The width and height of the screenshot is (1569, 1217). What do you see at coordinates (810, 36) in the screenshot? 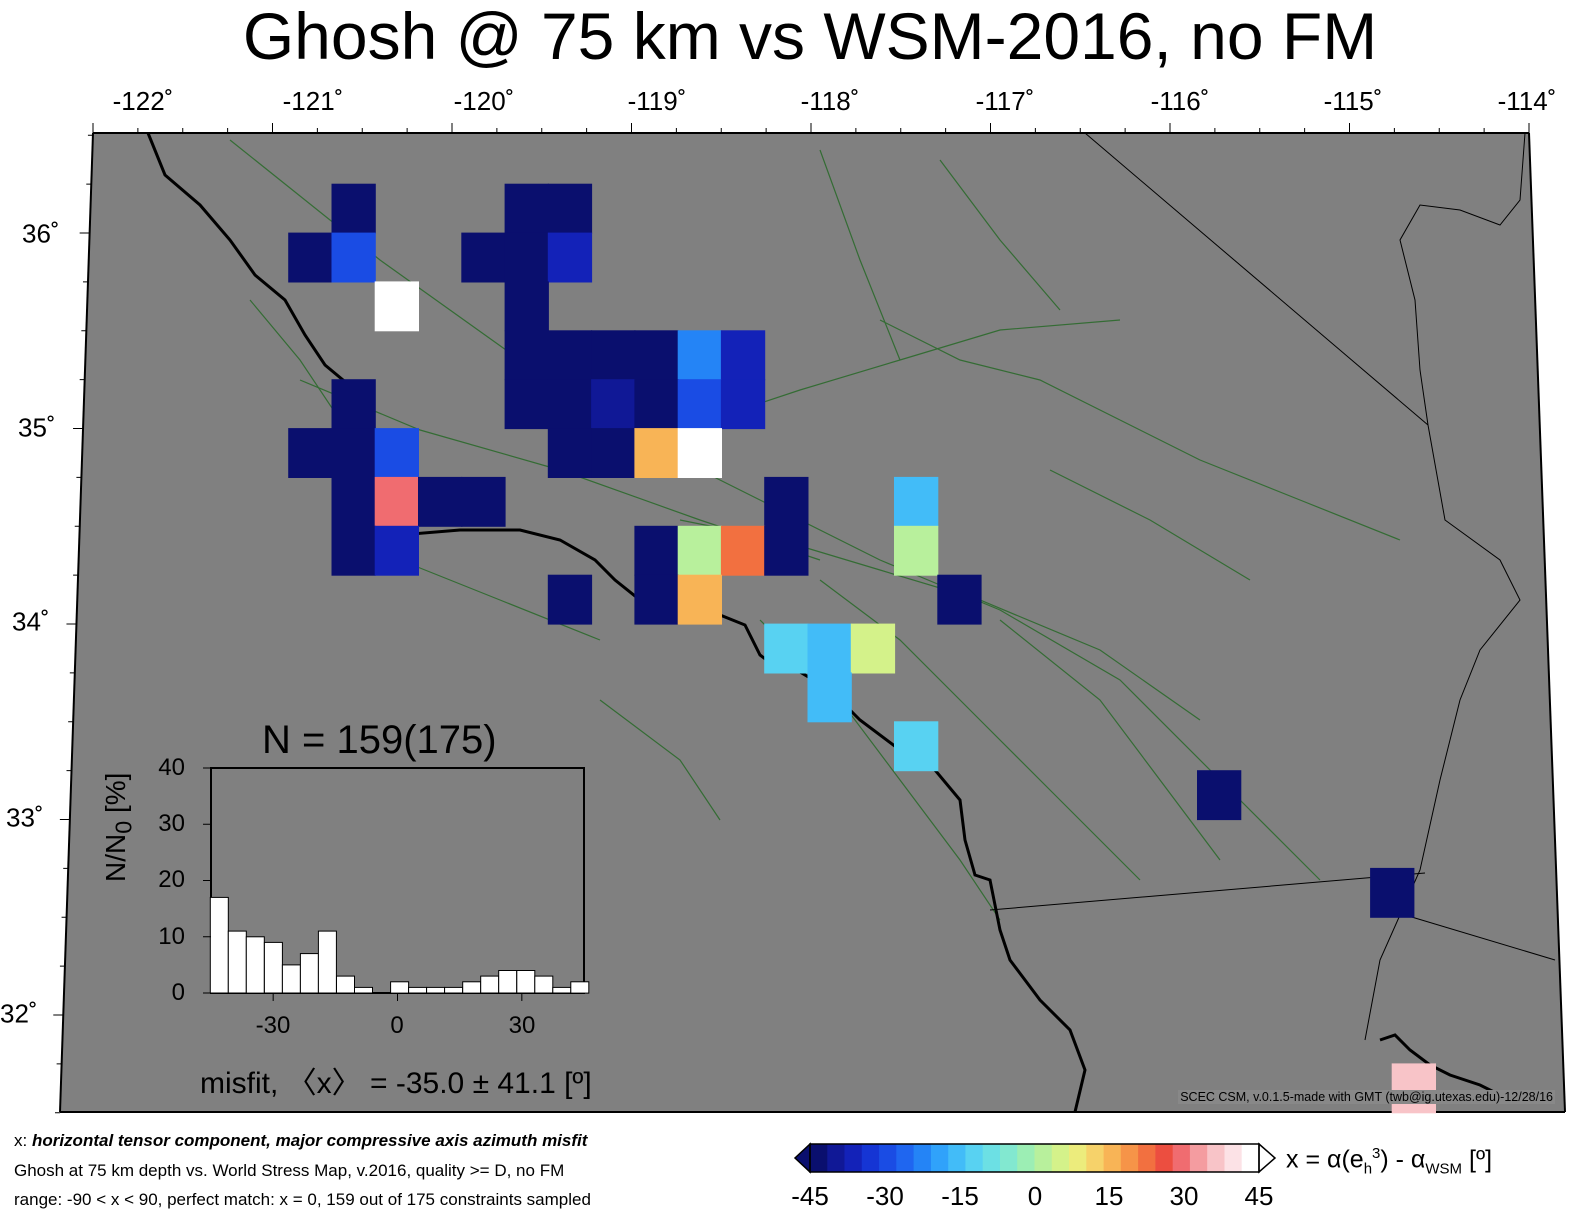
I see `map-title: Ghosh @ 75 km vs WSM-2016, no FM` at bounding box center [810, 36].